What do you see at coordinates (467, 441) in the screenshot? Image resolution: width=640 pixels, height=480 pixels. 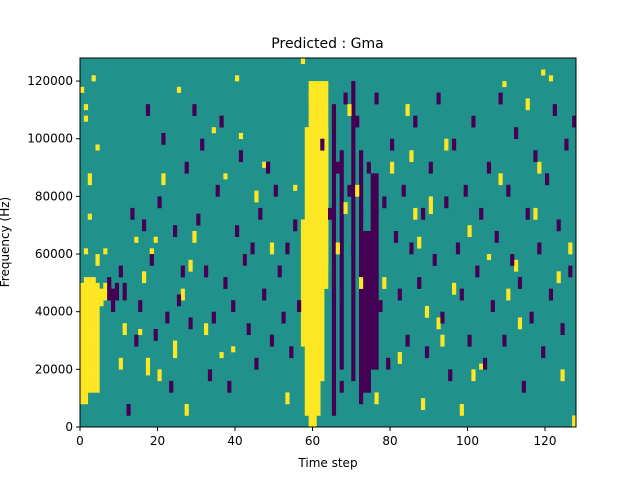 I see `x-tick-label: 100` at bounding box center [467, 441].